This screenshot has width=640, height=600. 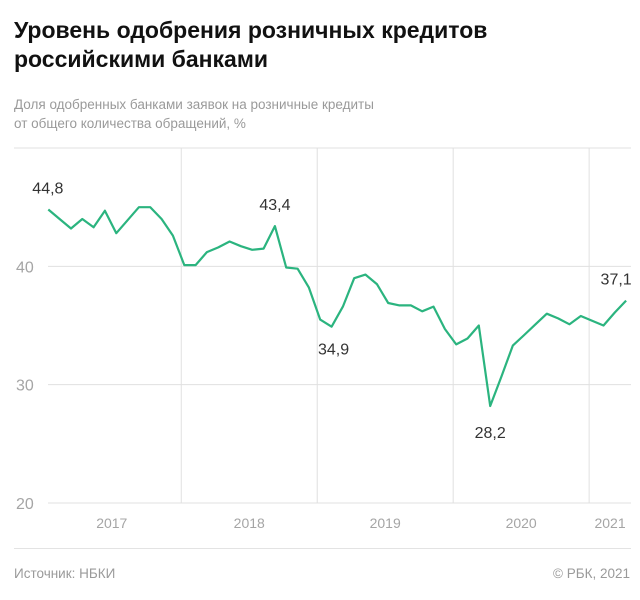 I want to click on y-tick-label: 40, so click(x=25, y=267).